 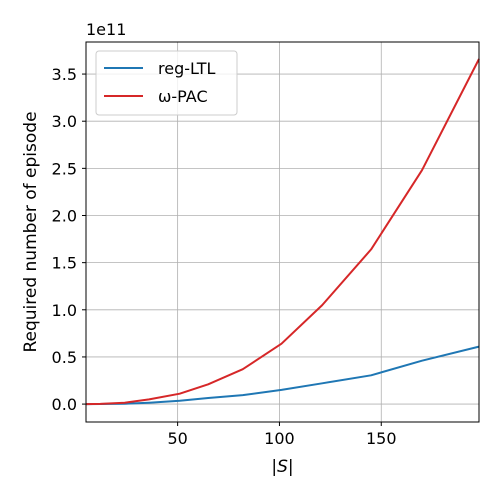 I want to click on y-tick-label: 2.5, so click(x=64, y=168).